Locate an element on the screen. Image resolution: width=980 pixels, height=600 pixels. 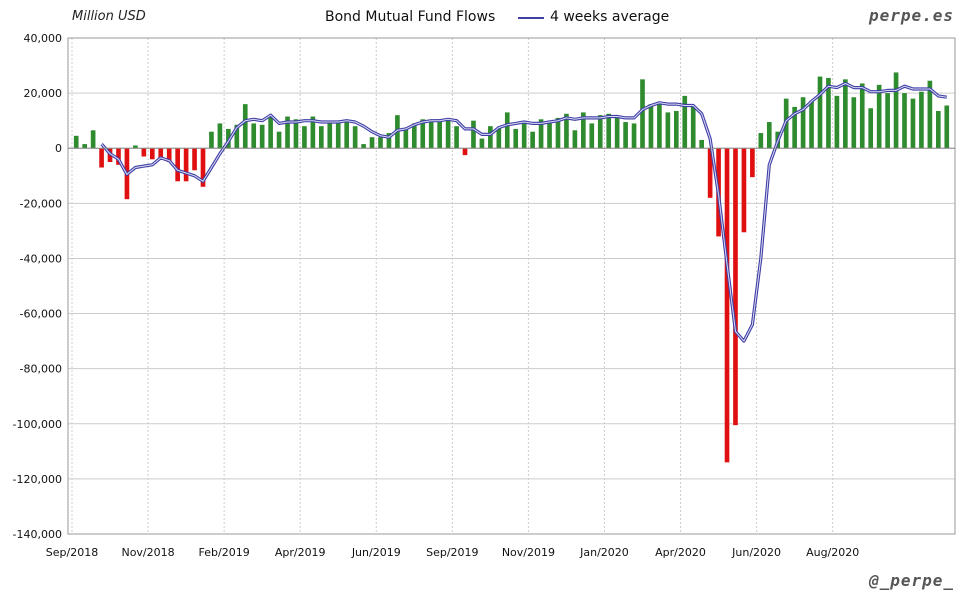
y-tick-label: 20,000 is located at coordinates (43, 93).